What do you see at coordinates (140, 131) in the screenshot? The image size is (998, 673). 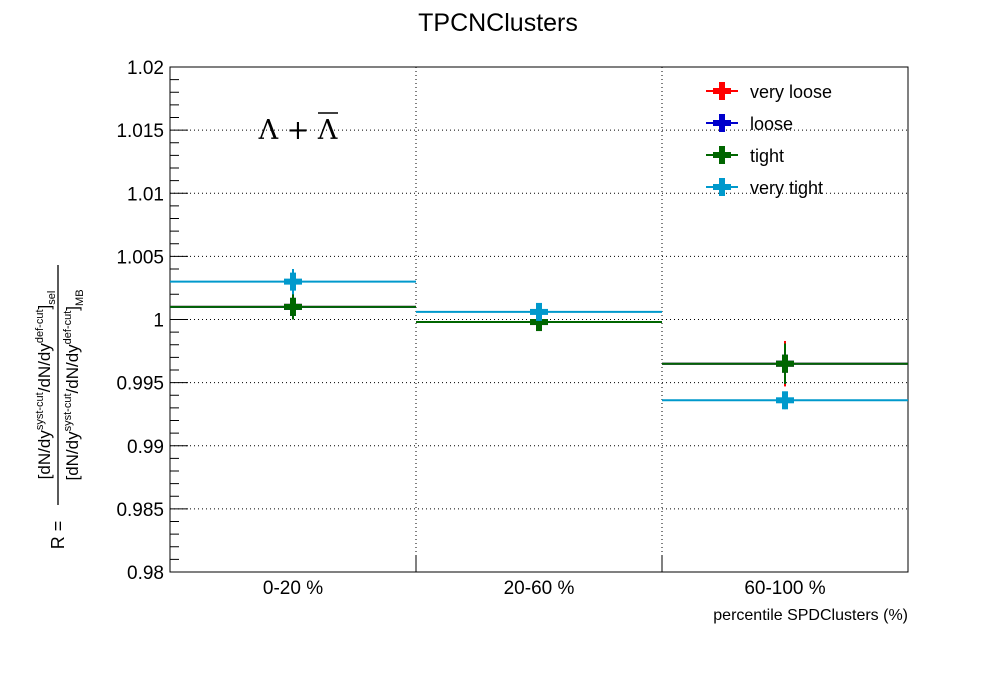 I see `y-tick-label: 1.015` at bounding box center [140, 131].